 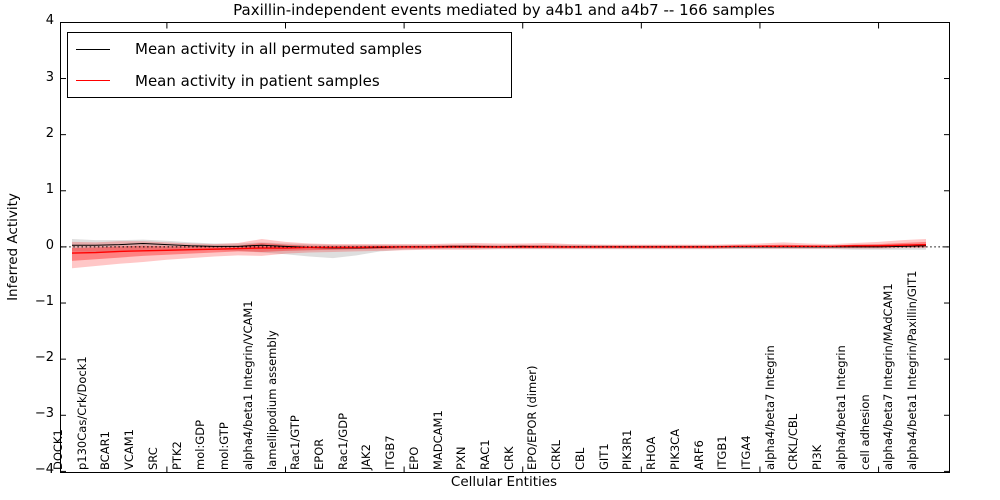 I want to click on x-tick-label: PXN, so click(x=461, y=458).